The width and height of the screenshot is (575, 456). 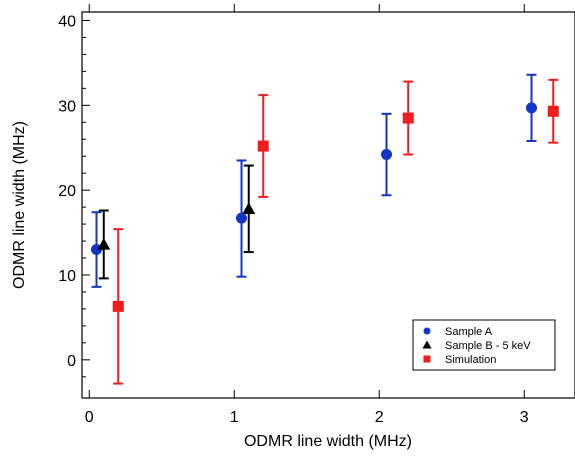 I want to click on y-tick-label: 30, so click(x=67, y=106).